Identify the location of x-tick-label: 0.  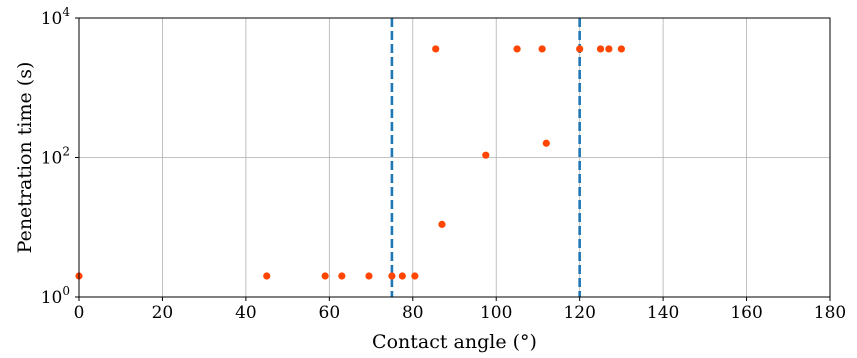
(79, 313).